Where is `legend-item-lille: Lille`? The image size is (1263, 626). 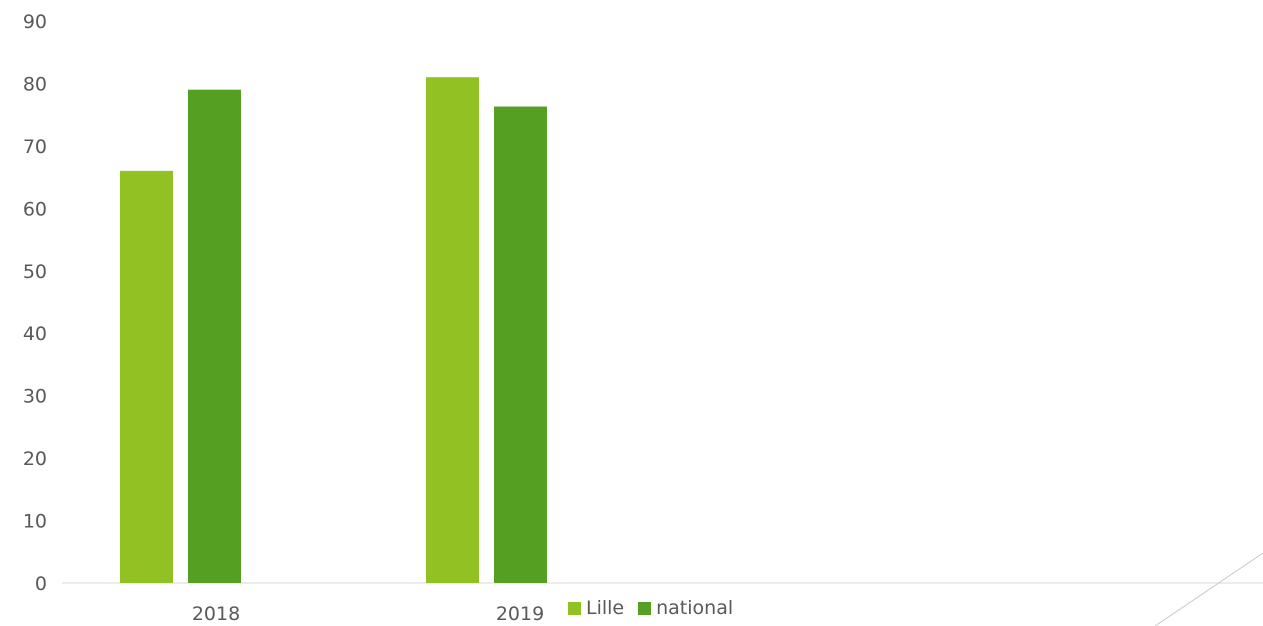
legend-item-lille: Lille is located at coordinates (596, 608).